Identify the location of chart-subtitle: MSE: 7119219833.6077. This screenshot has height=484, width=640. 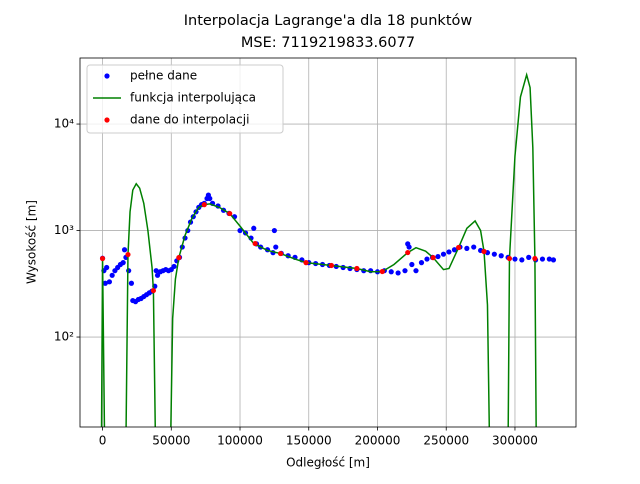
(328, 43).